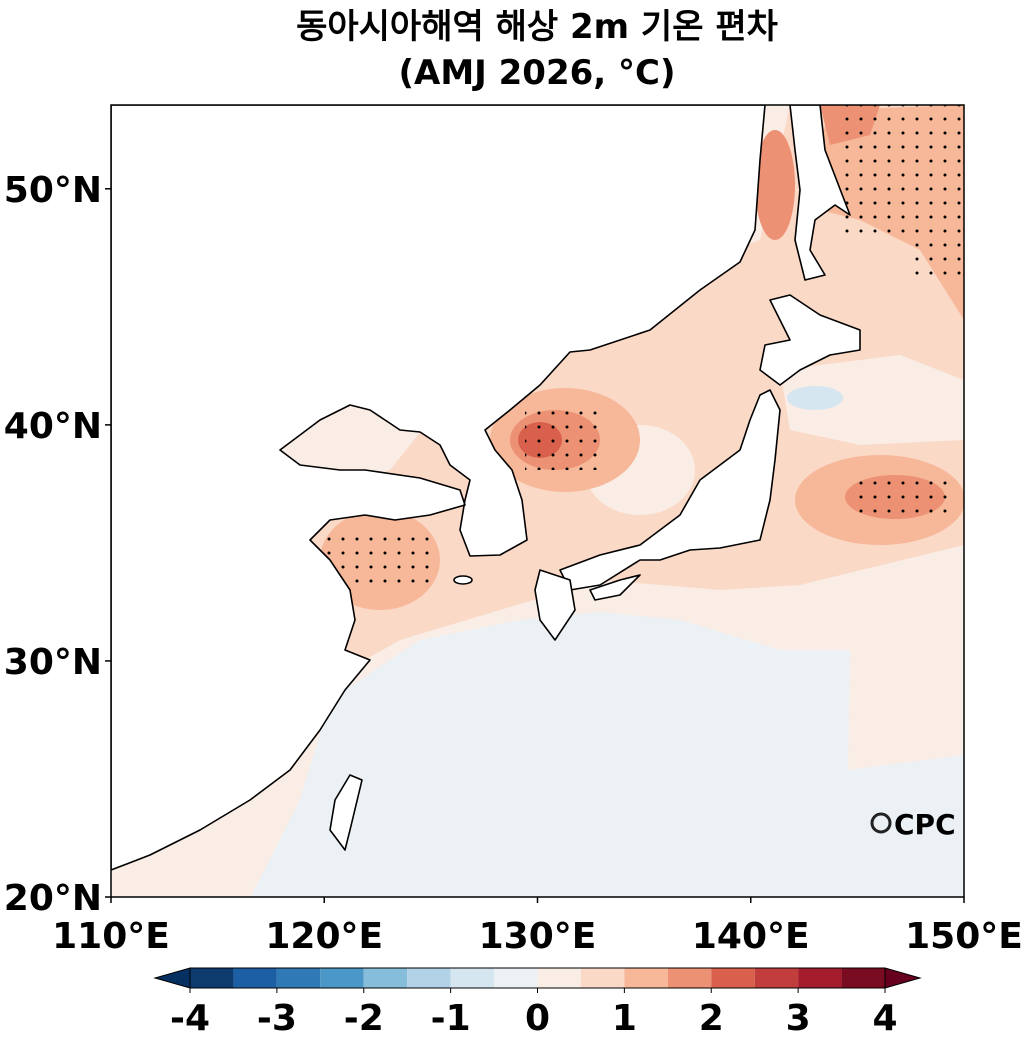  Describe the element at coordinates (364, 1018) in the screenshot. I see `colorbar-tick-label: -2` at that location.